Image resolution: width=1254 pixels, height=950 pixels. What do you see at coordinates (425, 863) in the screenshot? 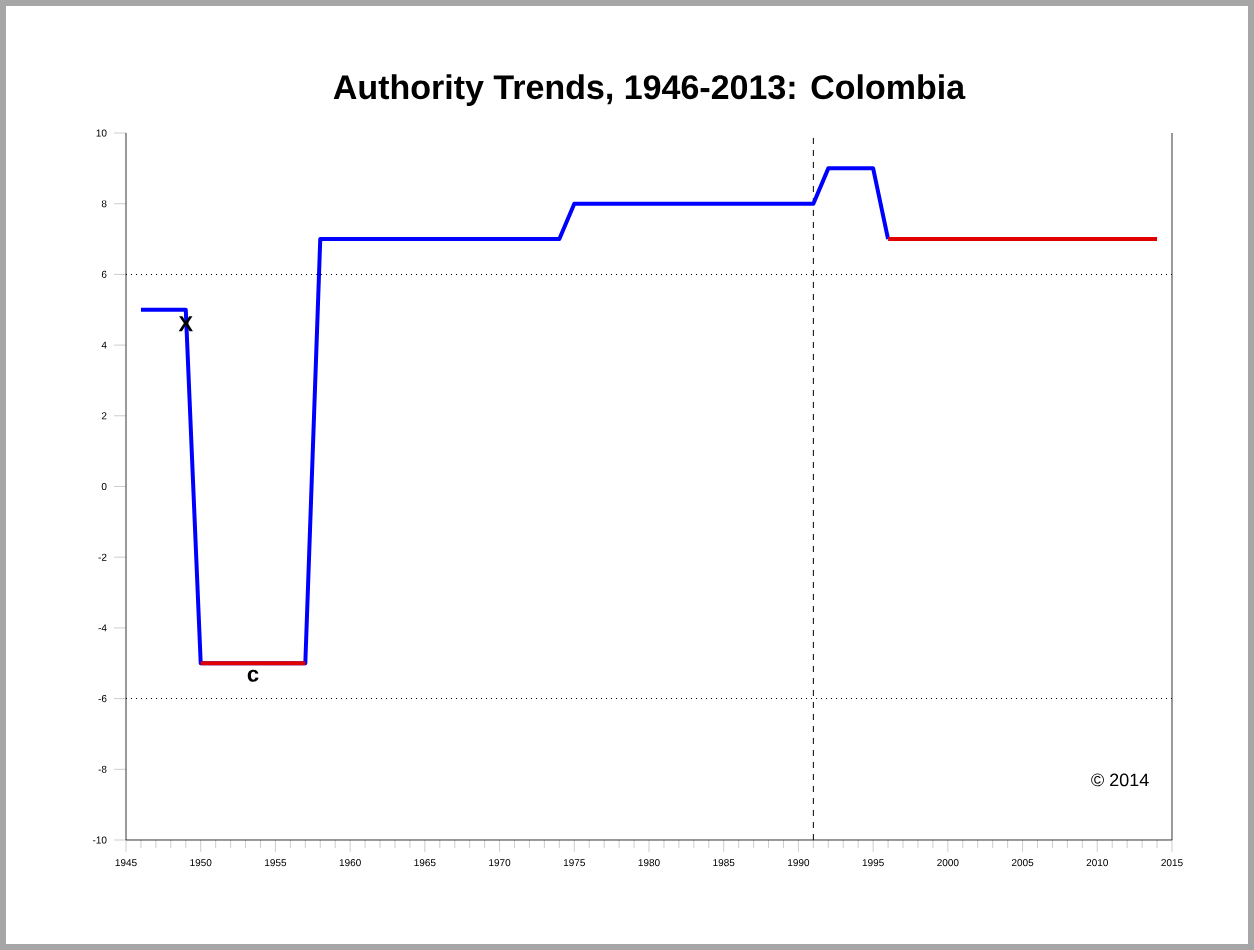
I see `x-tick-label: 1965` at bounding box center [425, 863].